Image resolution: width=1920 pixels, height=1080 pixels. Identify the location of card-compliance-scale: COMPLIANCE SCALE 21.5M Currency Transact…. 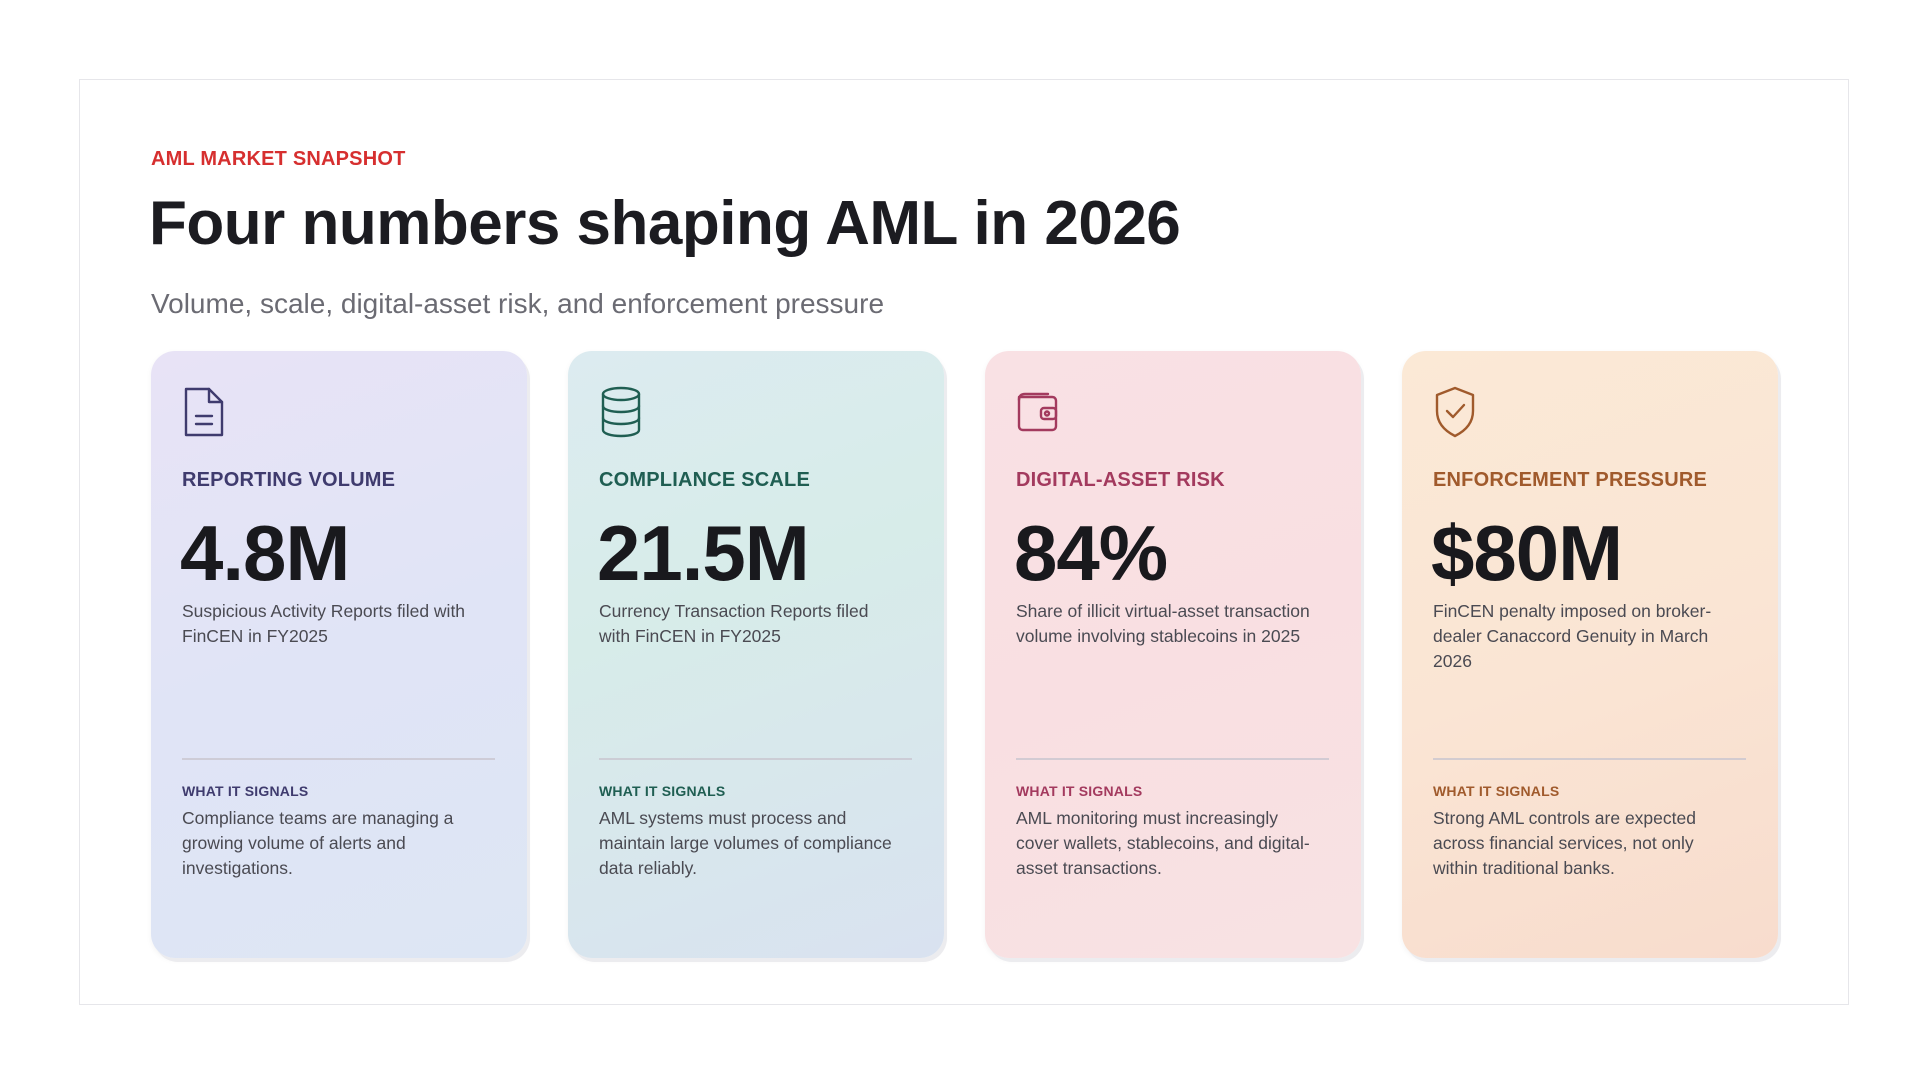
(756, 654).